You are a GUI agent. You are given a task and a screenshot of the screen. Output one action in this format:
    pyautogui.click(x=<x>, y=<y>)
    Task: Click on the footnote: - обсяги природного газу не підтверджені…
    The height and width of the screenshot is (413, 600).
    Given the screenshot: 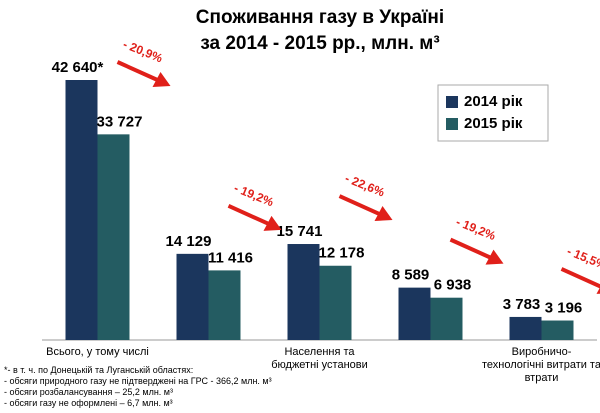 What is the action you would take?
    pyautogui.click(x=138, y=381)
    